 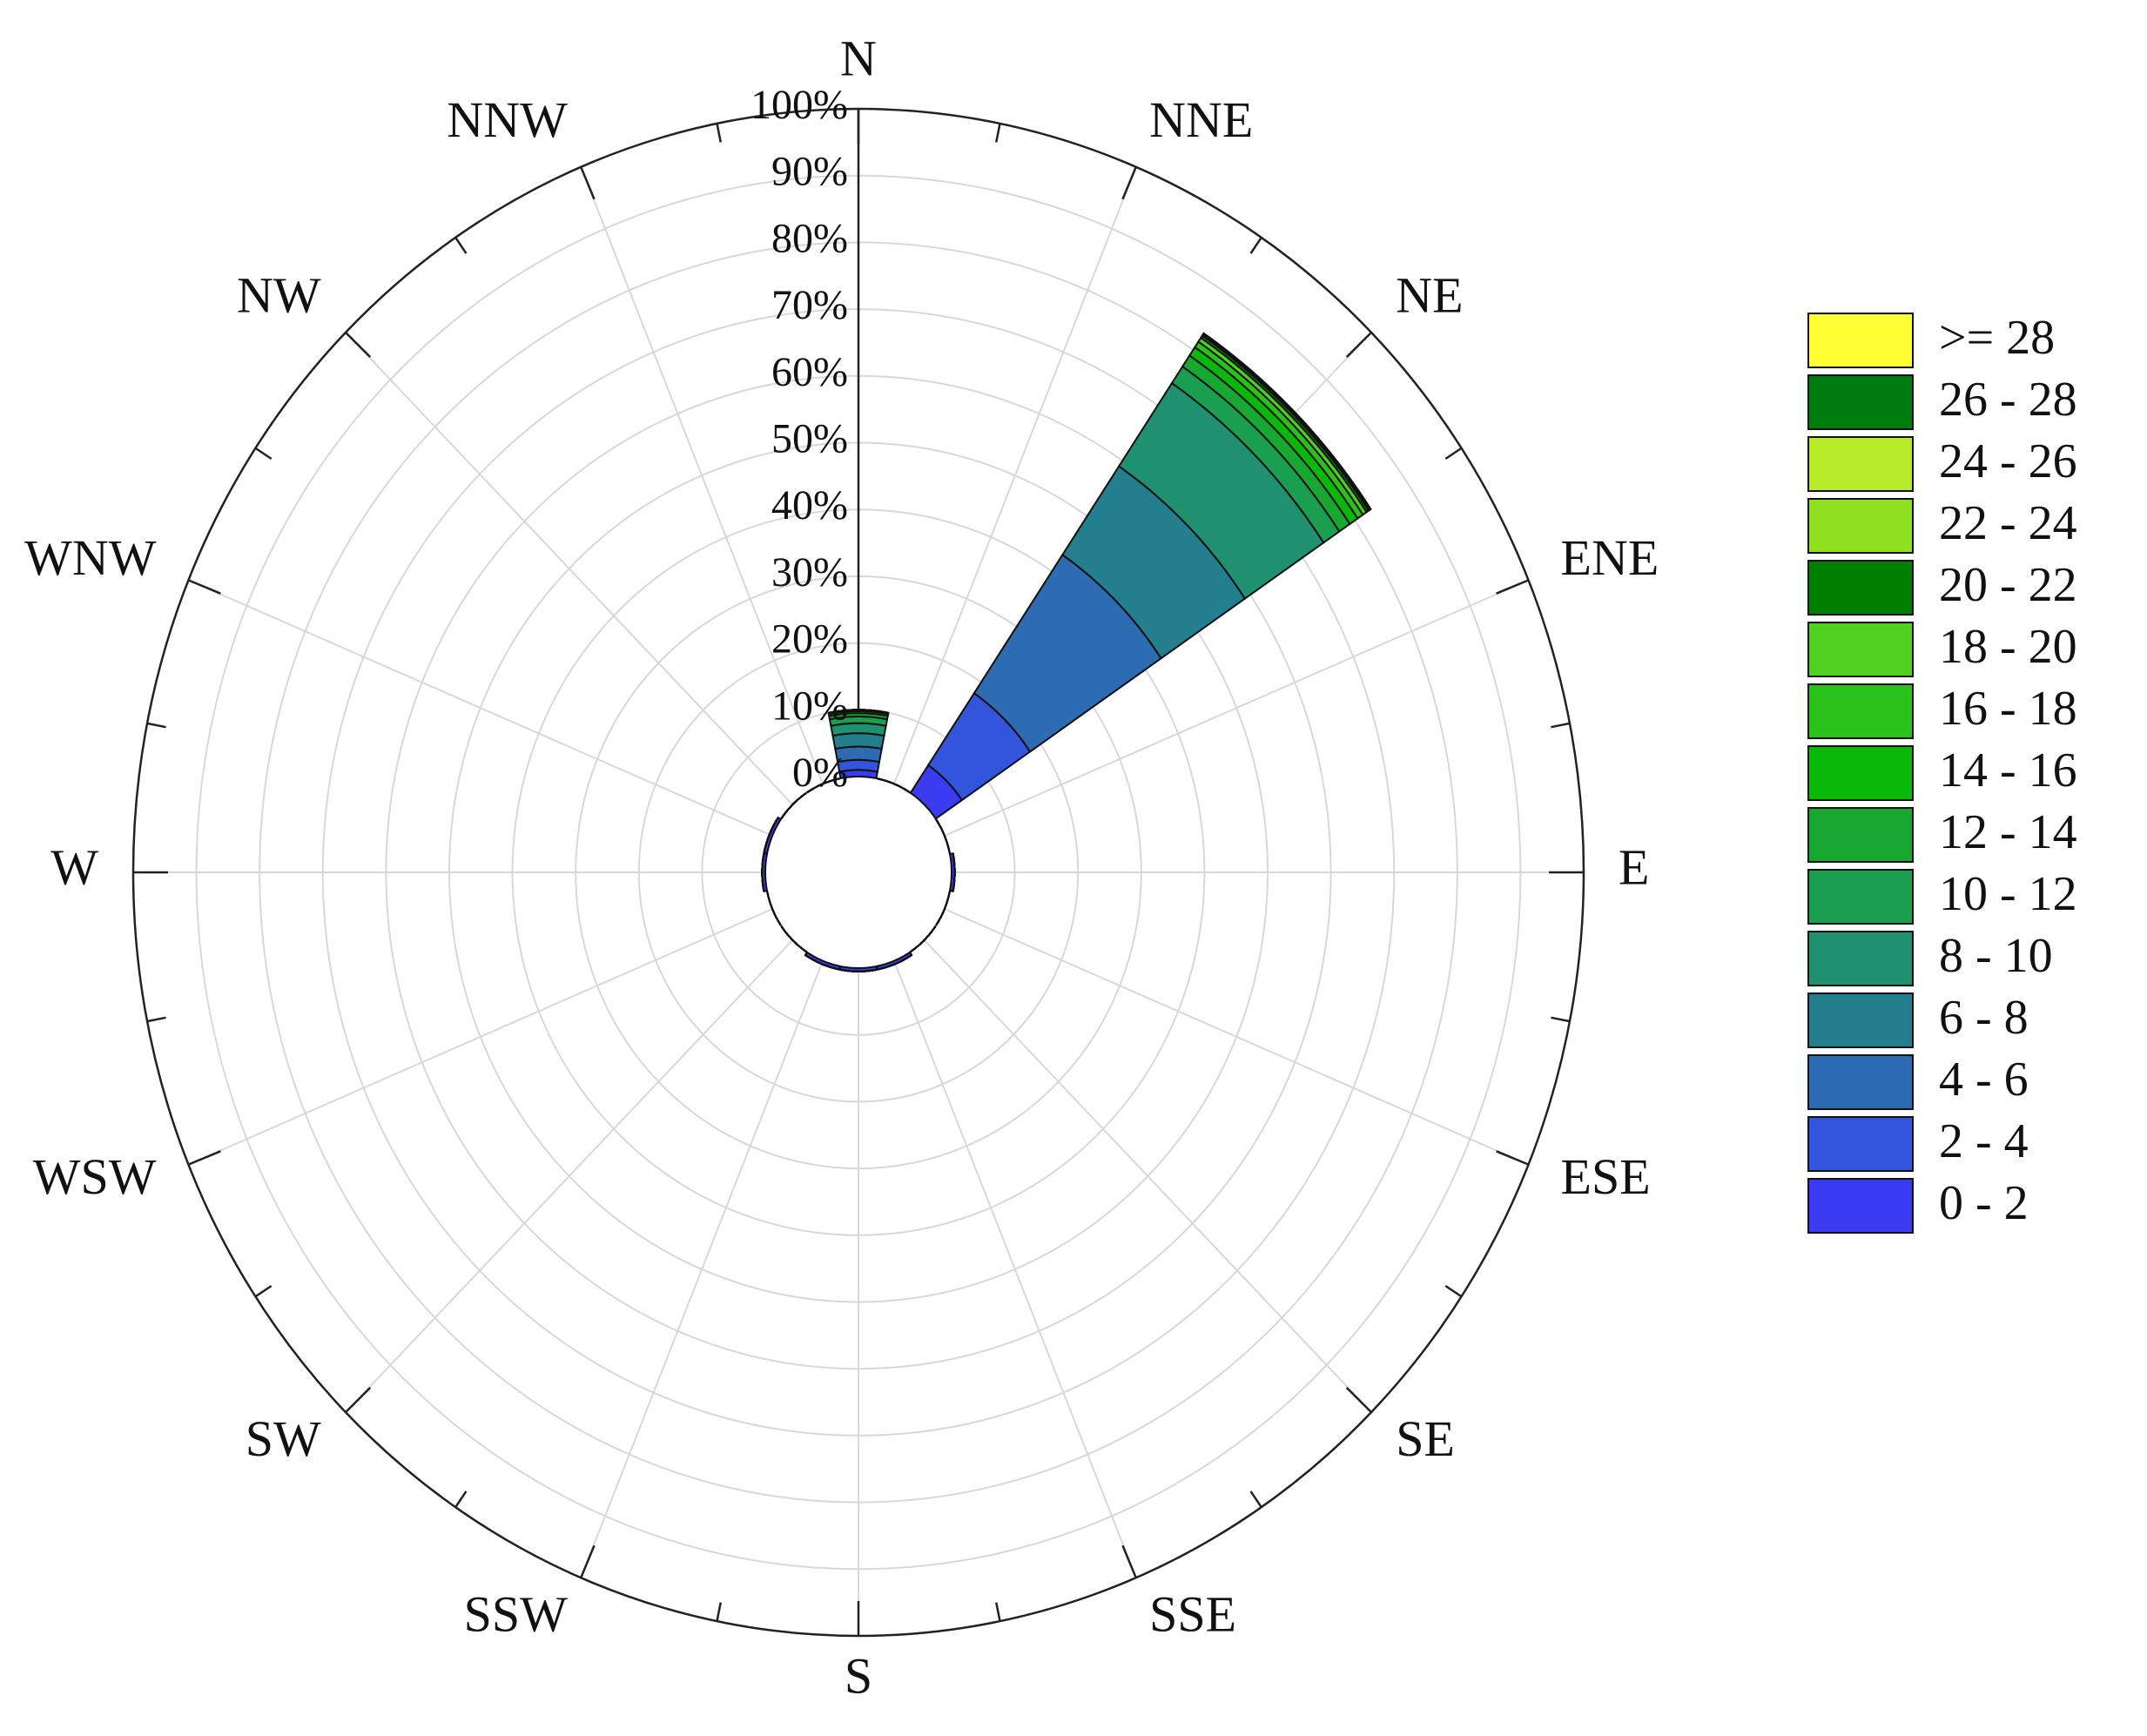 What do you see at coordinates (2008, 770) in the screenshot?
I see `legend-label: 14 - 16` at bounding box center [2008, 770].